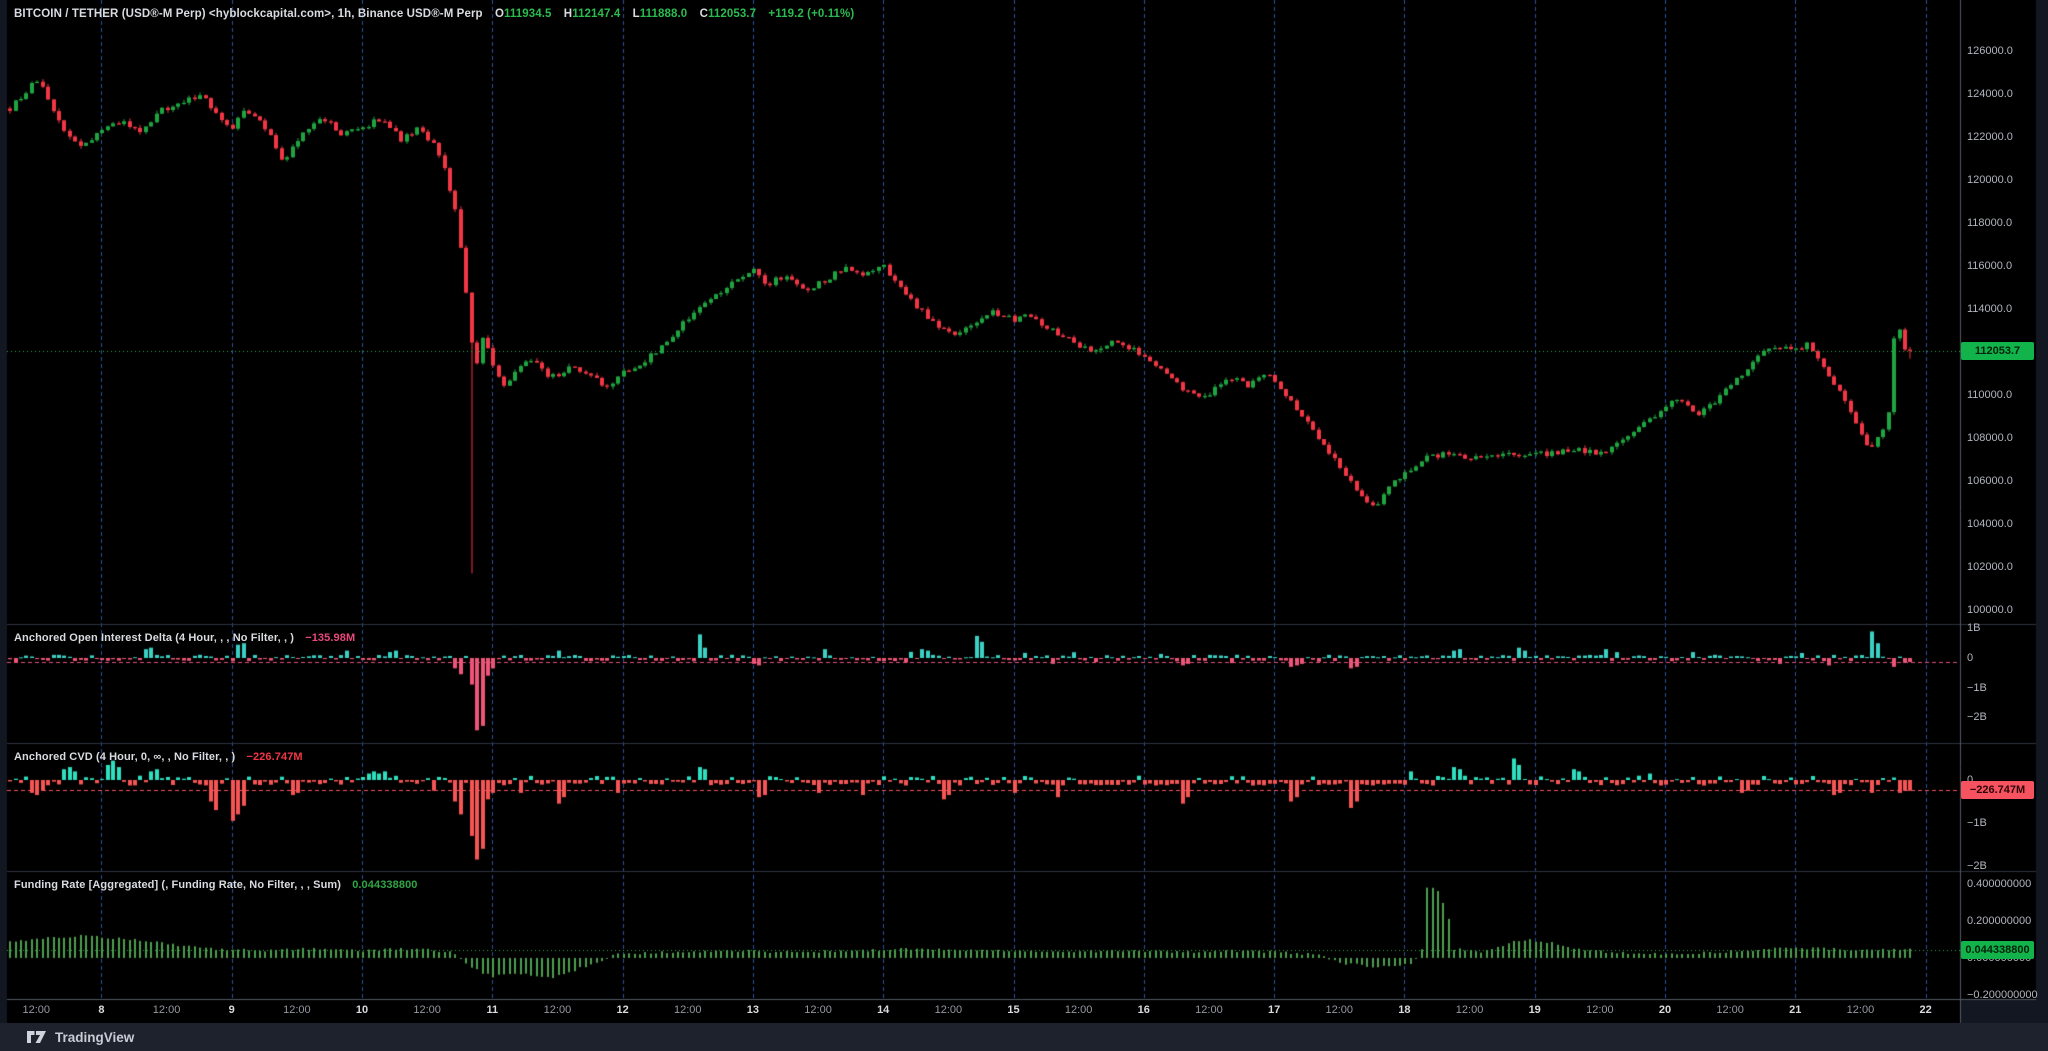 The image size is (2048, 1051). I want to click on funding-last-value-badge: 0.044338800, so click(1997, 950).